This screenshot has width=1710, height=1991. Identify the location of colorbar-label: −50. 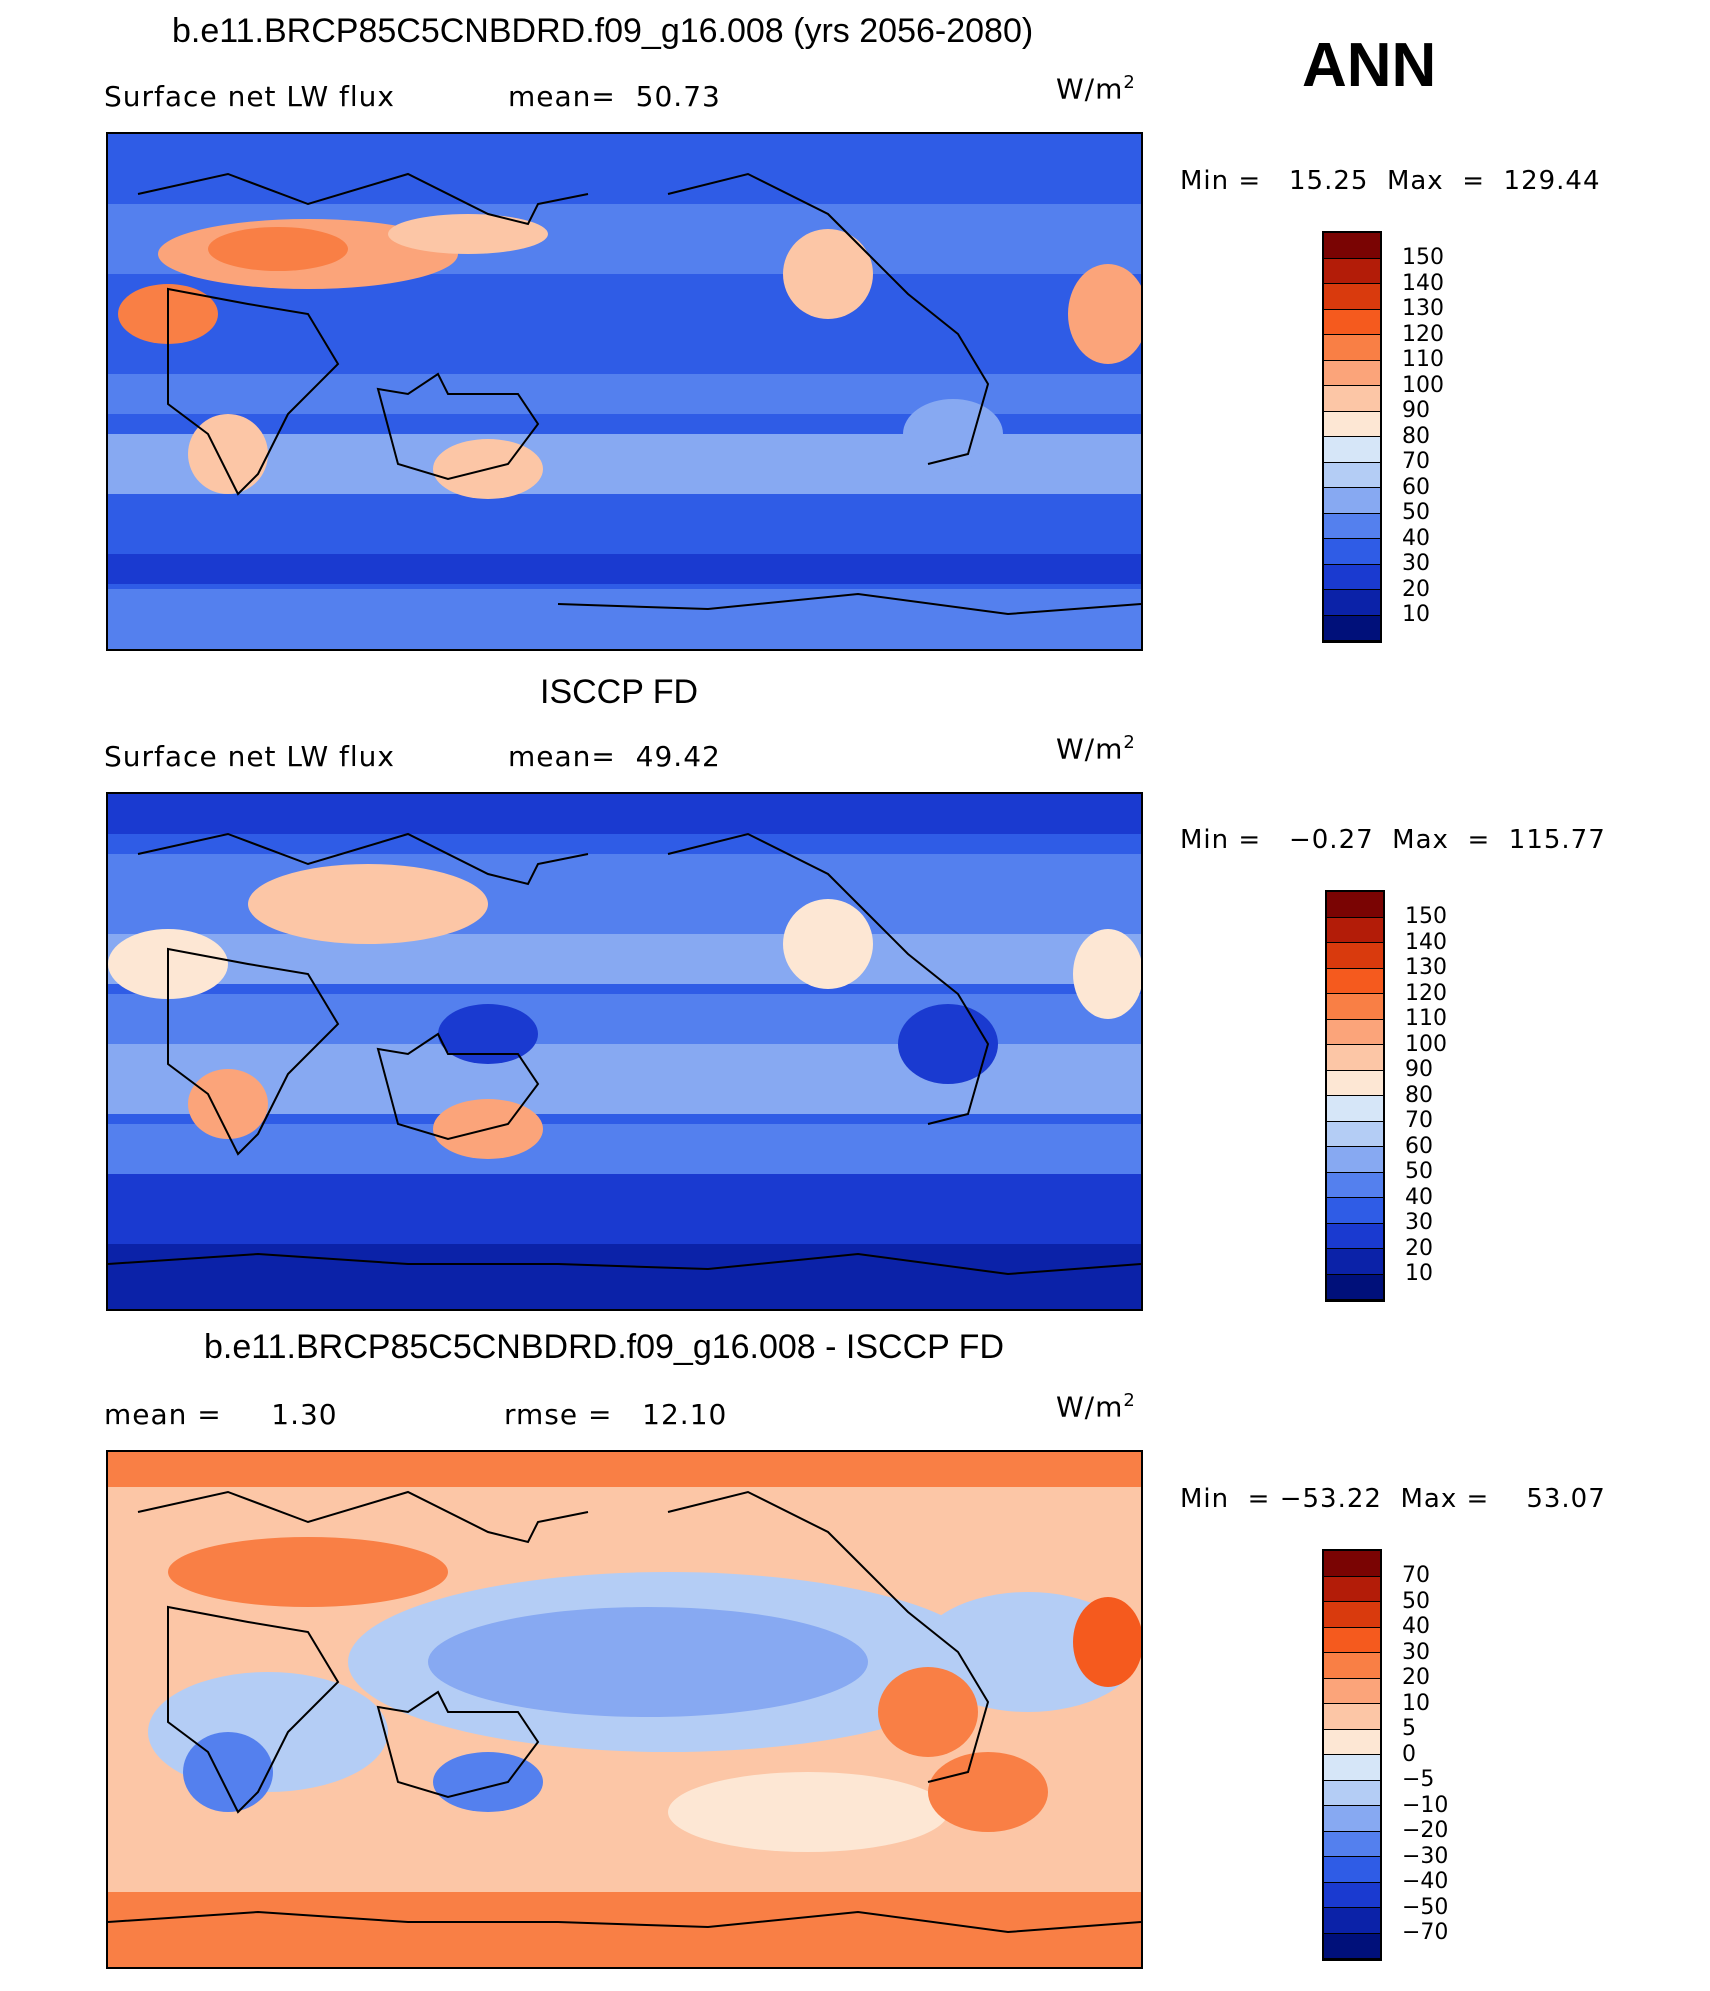
(1425, 1907).